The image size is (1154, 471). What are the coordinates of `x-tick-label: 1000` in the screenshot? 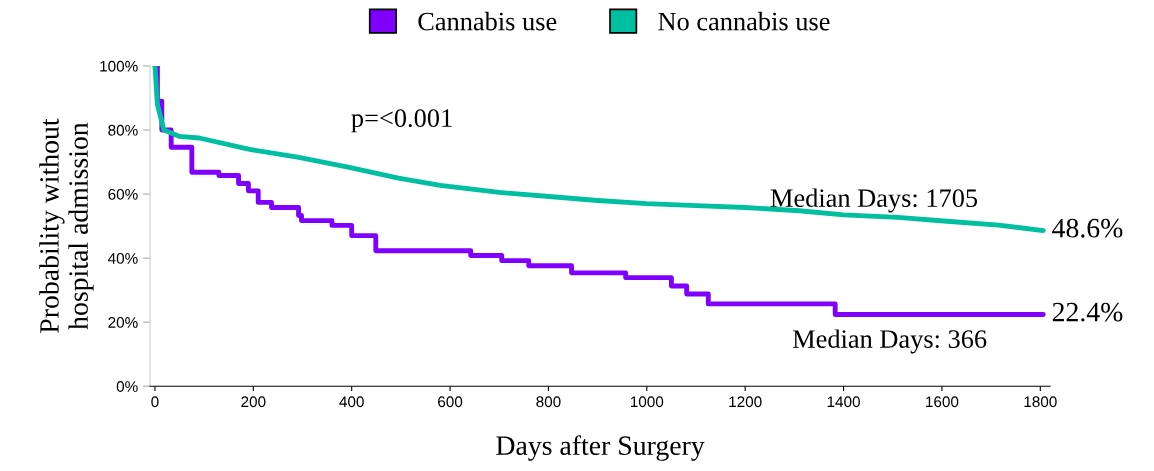 It's located at (647, 402).